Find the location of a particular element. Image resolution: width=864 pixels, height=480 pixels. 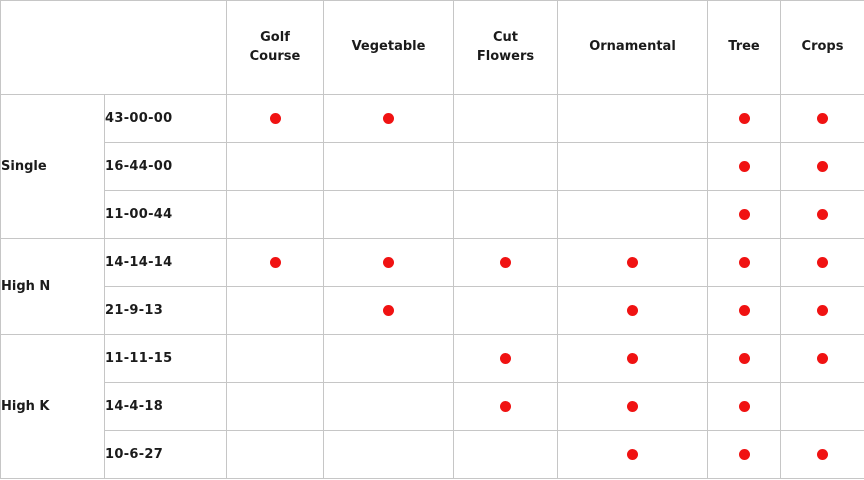

column-header-cut-flowers: Cut Flowers is located at coordinates (505, 47).